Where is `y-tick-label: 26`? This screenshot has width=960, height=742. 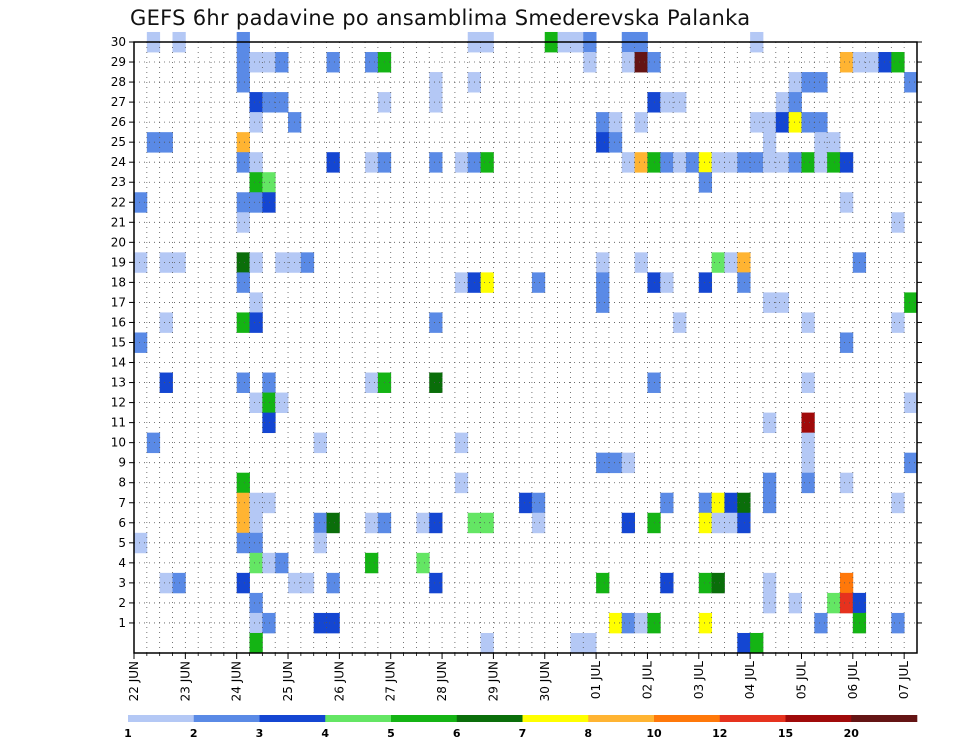 y-tick-label: 26 is located at coordinates (118, 122).